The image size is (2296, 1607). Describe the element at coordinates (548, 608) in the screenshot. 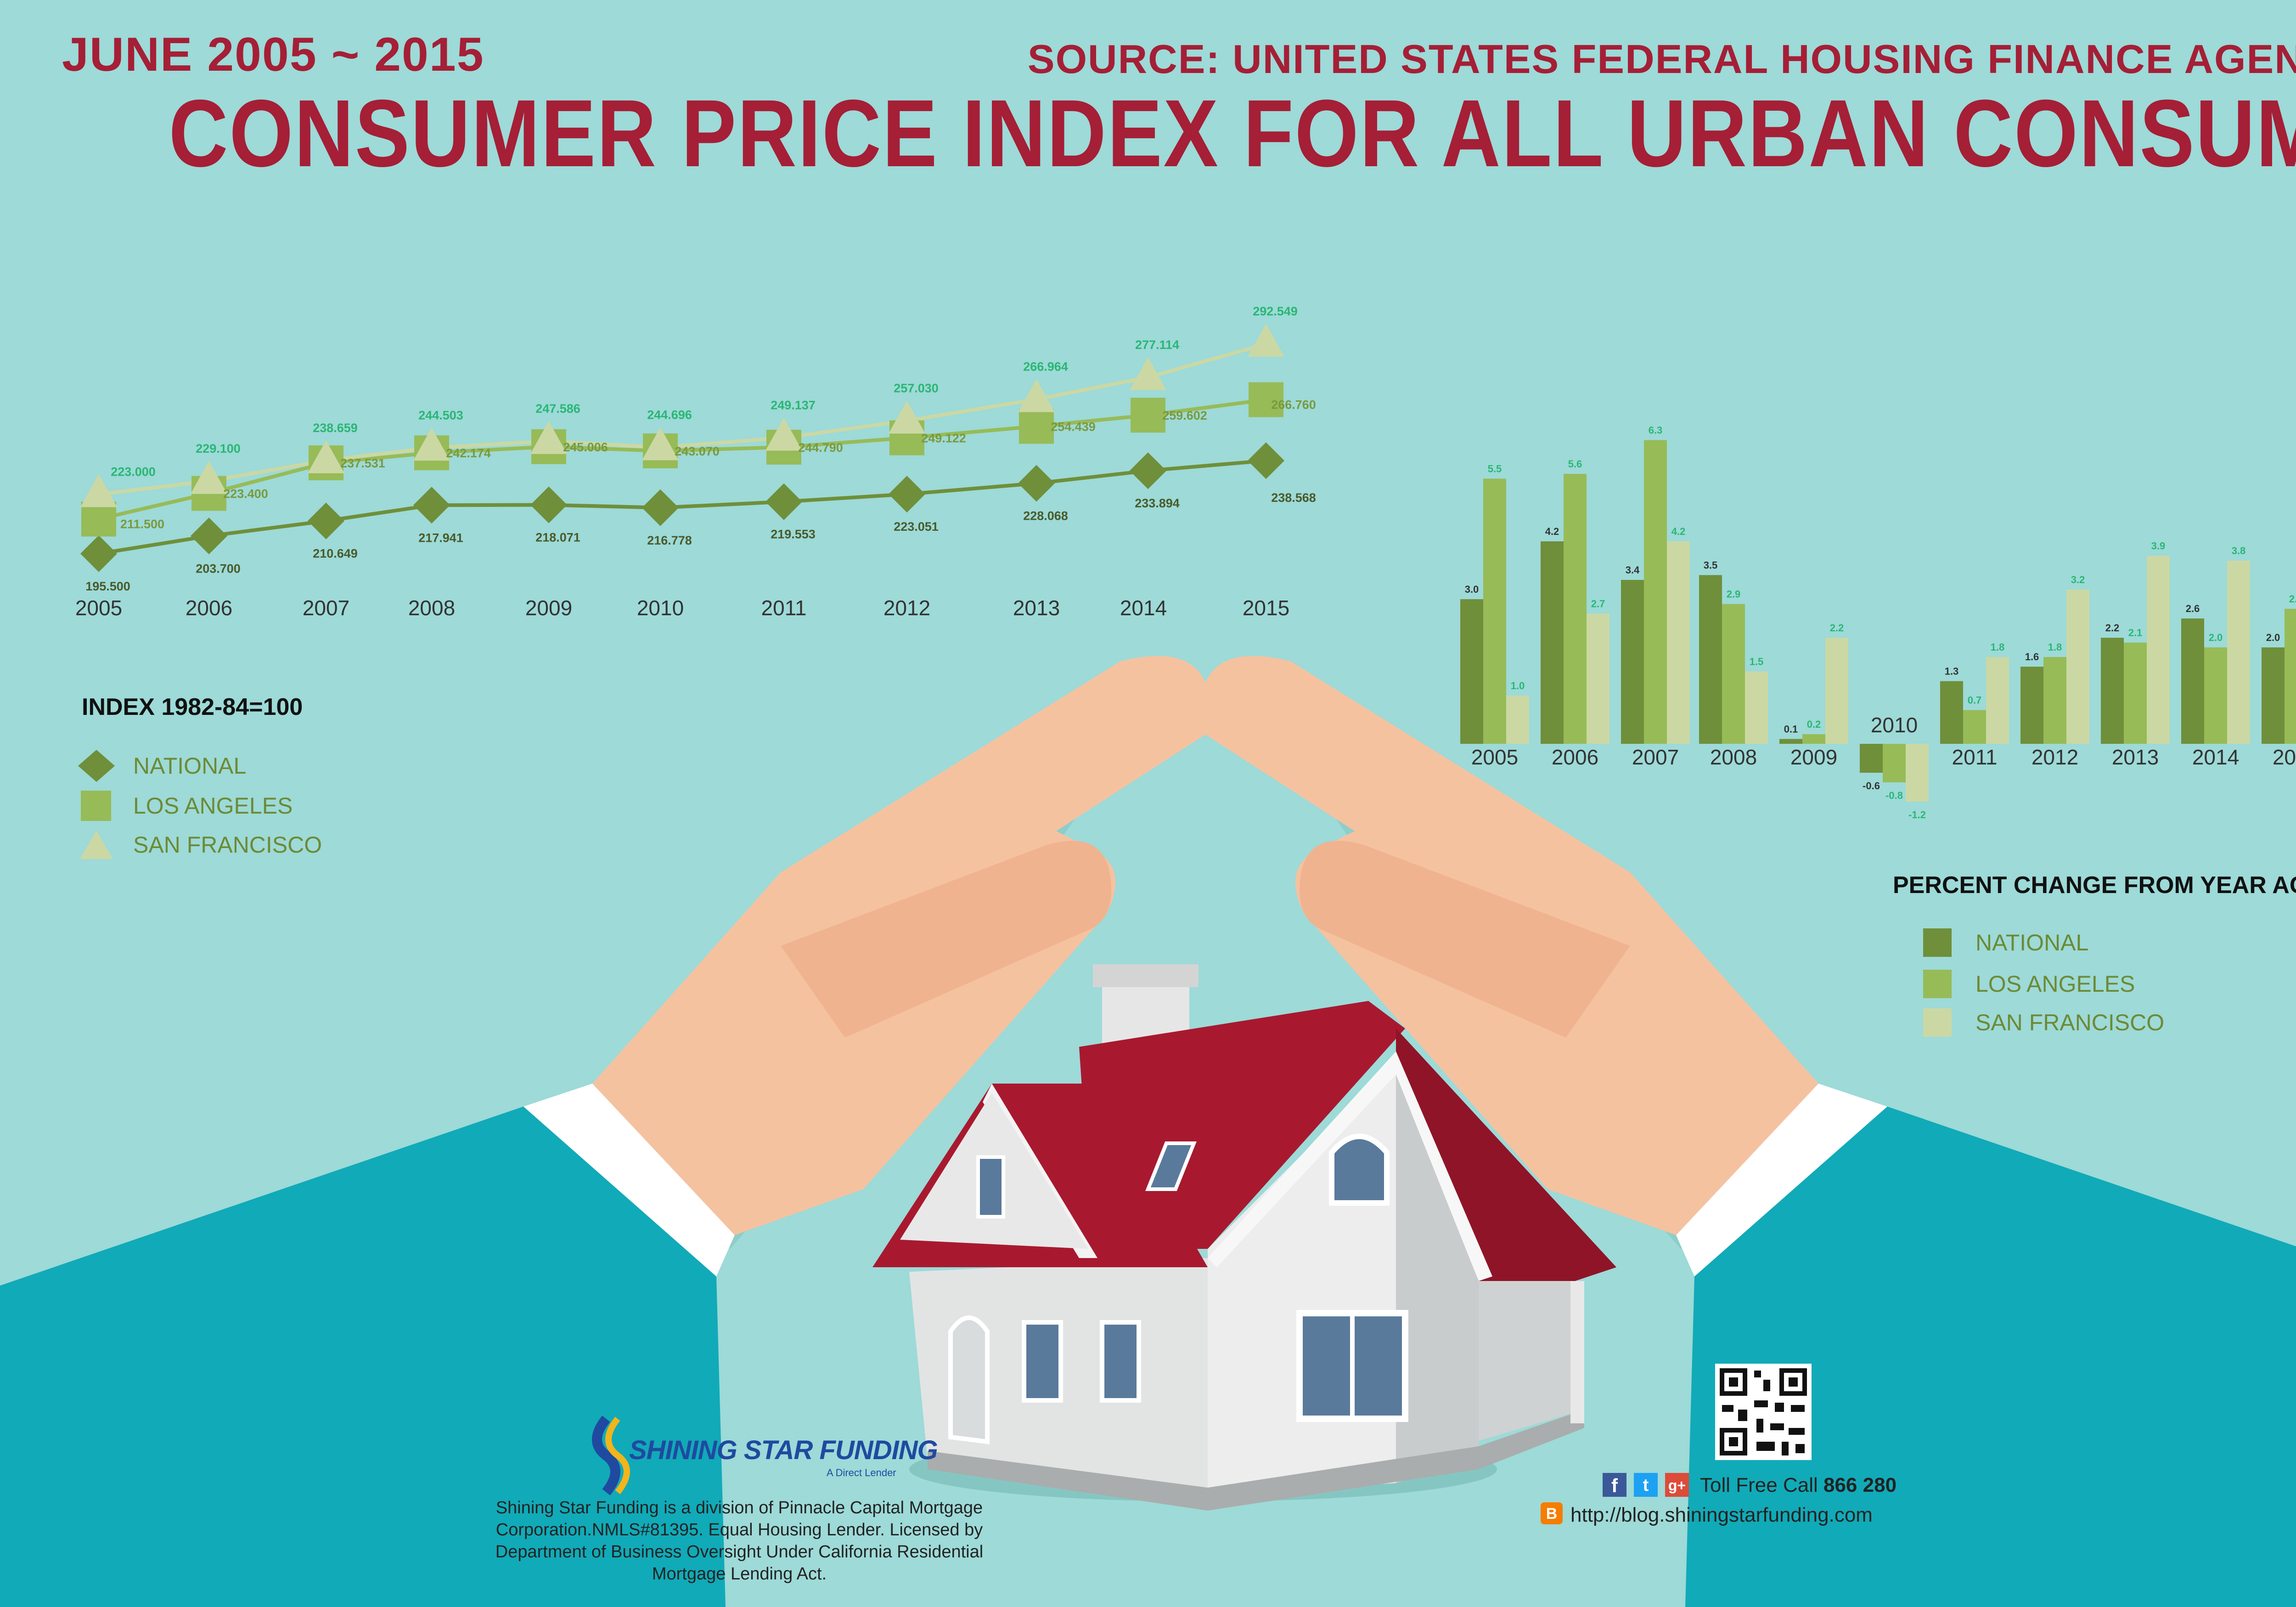

I see `x-tick-label: 2009` at that location.